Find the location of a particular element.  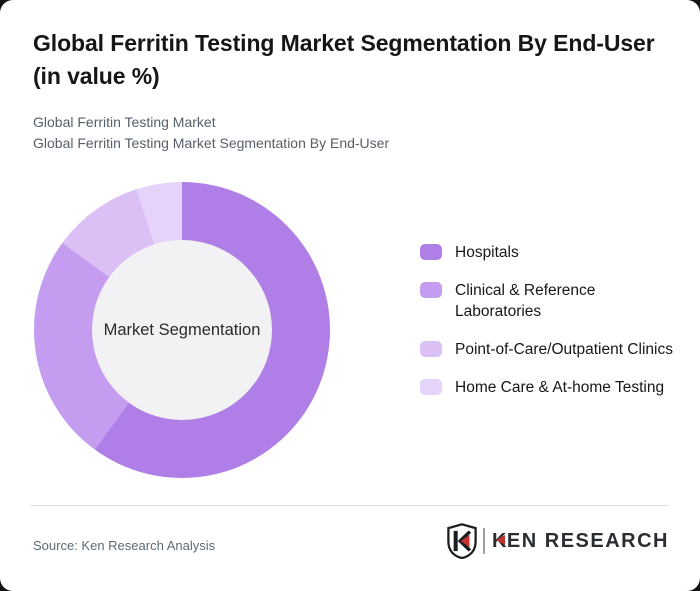

red-triangle-icon is located at coordinates (500, 540).